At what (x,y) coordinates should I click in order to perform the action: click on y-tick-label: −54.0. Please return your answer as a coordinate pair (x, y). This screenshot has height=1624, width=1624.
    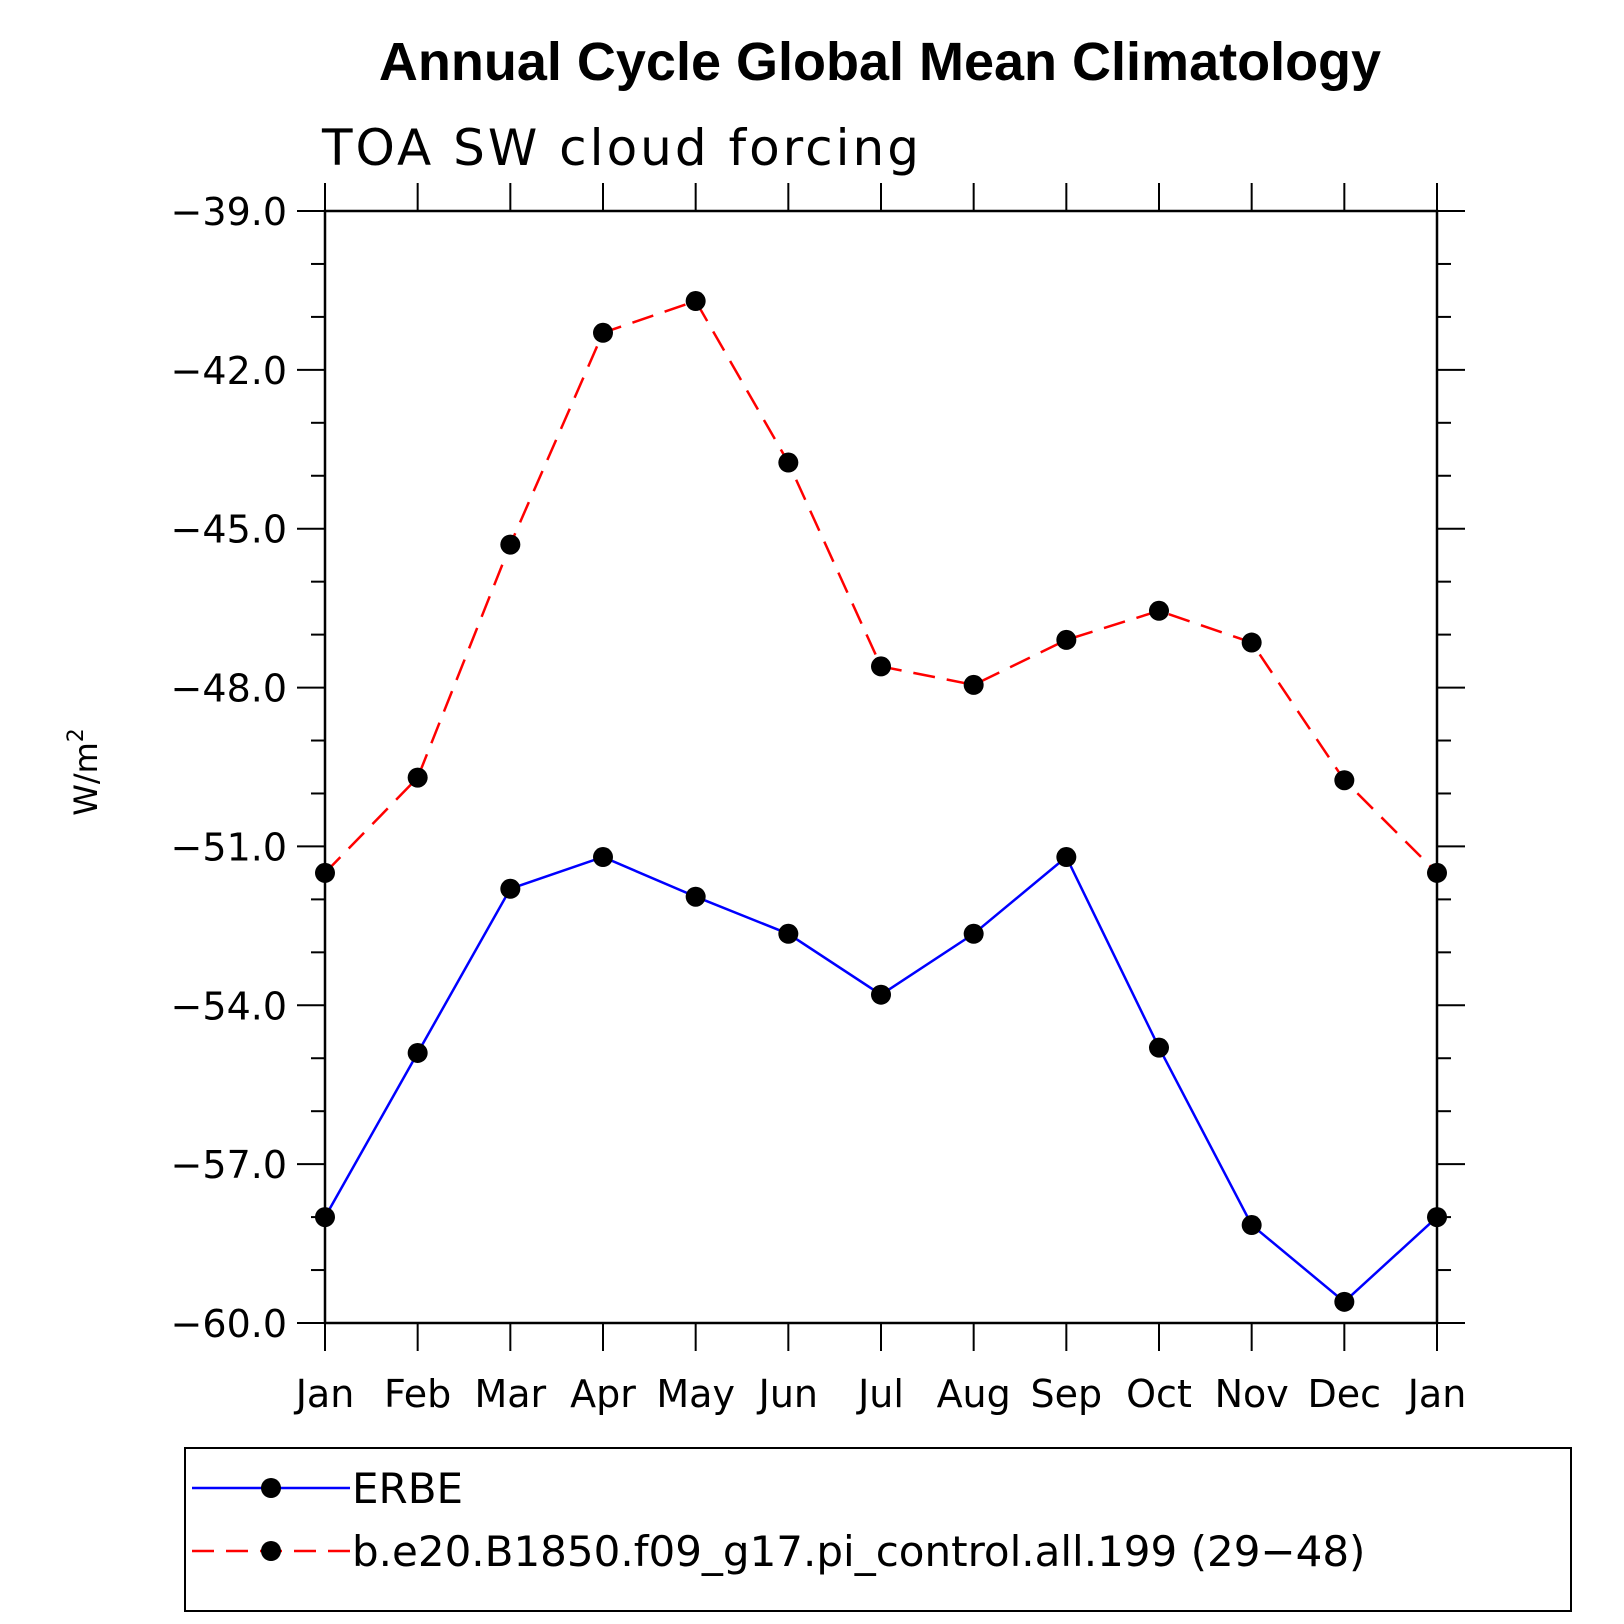
    Looking at the image, I should click on (229, 1006).